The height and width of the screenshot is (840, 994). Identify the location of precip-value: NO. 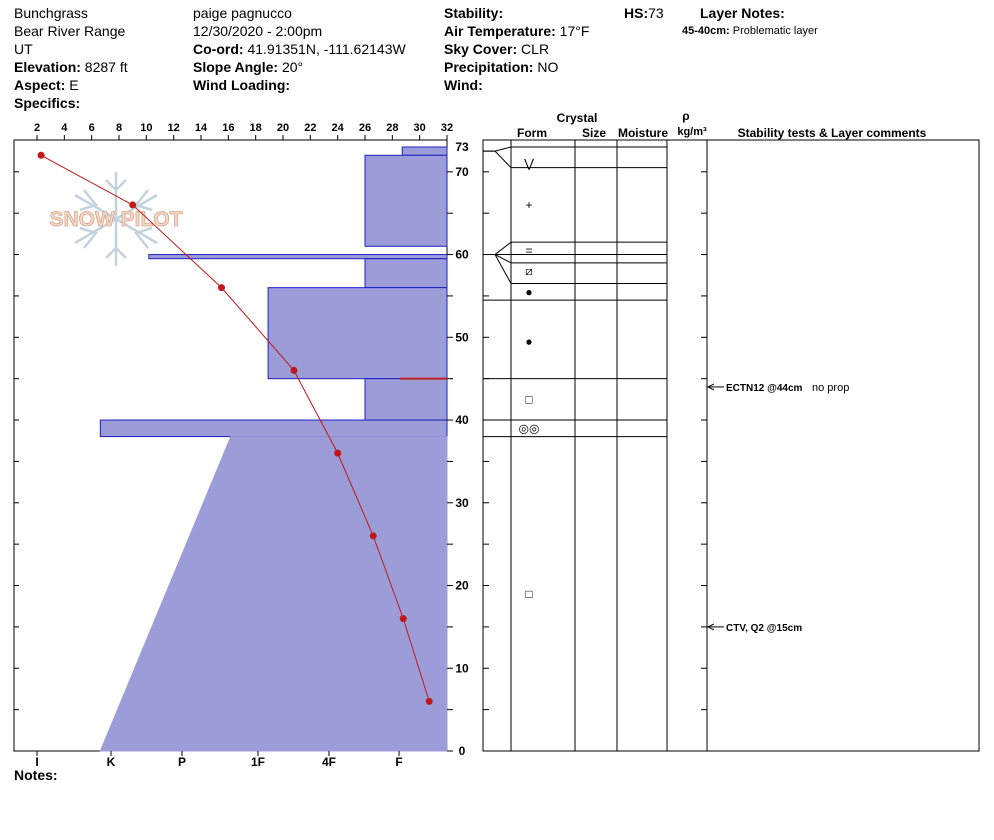
(548, 67).